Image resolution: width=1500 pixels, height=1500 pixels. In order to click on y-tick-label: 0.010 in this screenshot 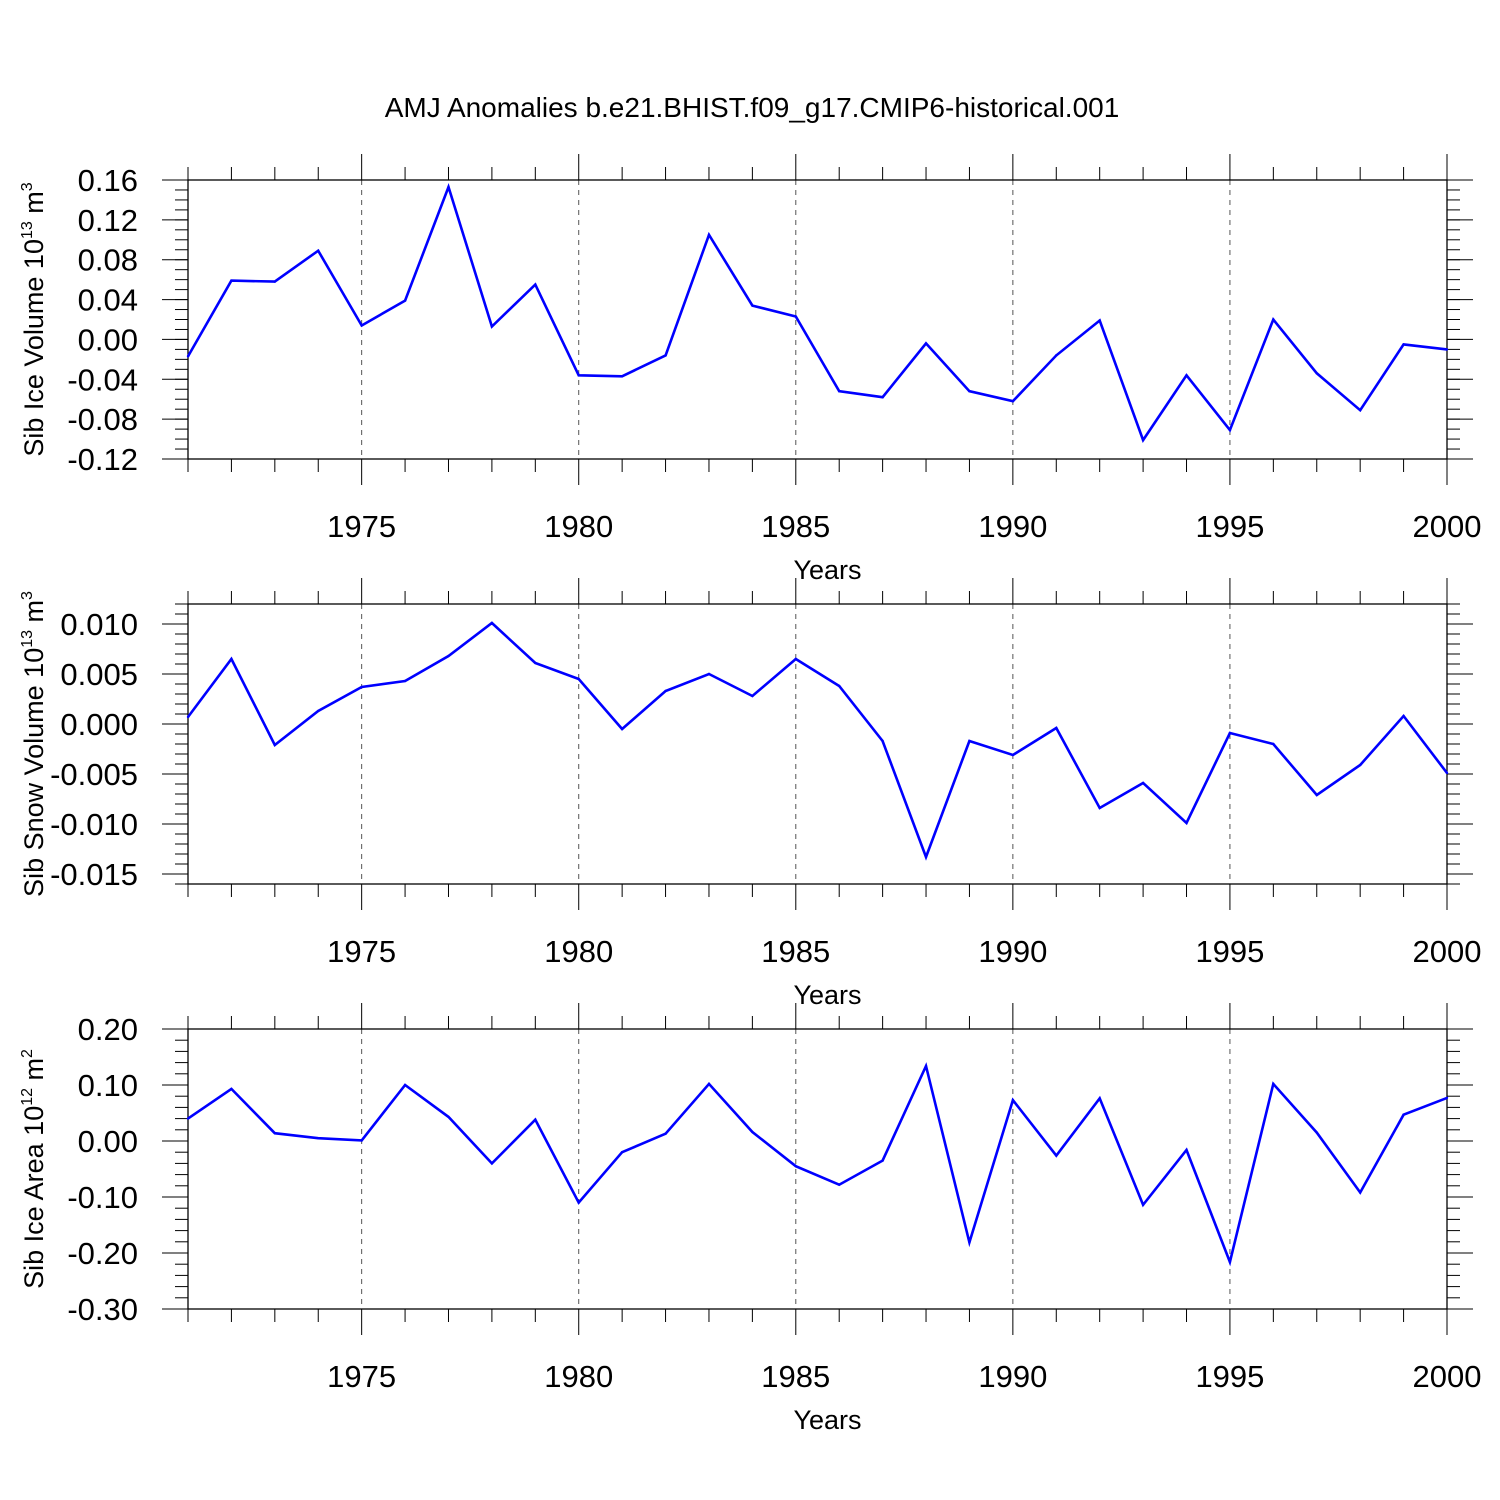, I will do `click(99, 624)`.